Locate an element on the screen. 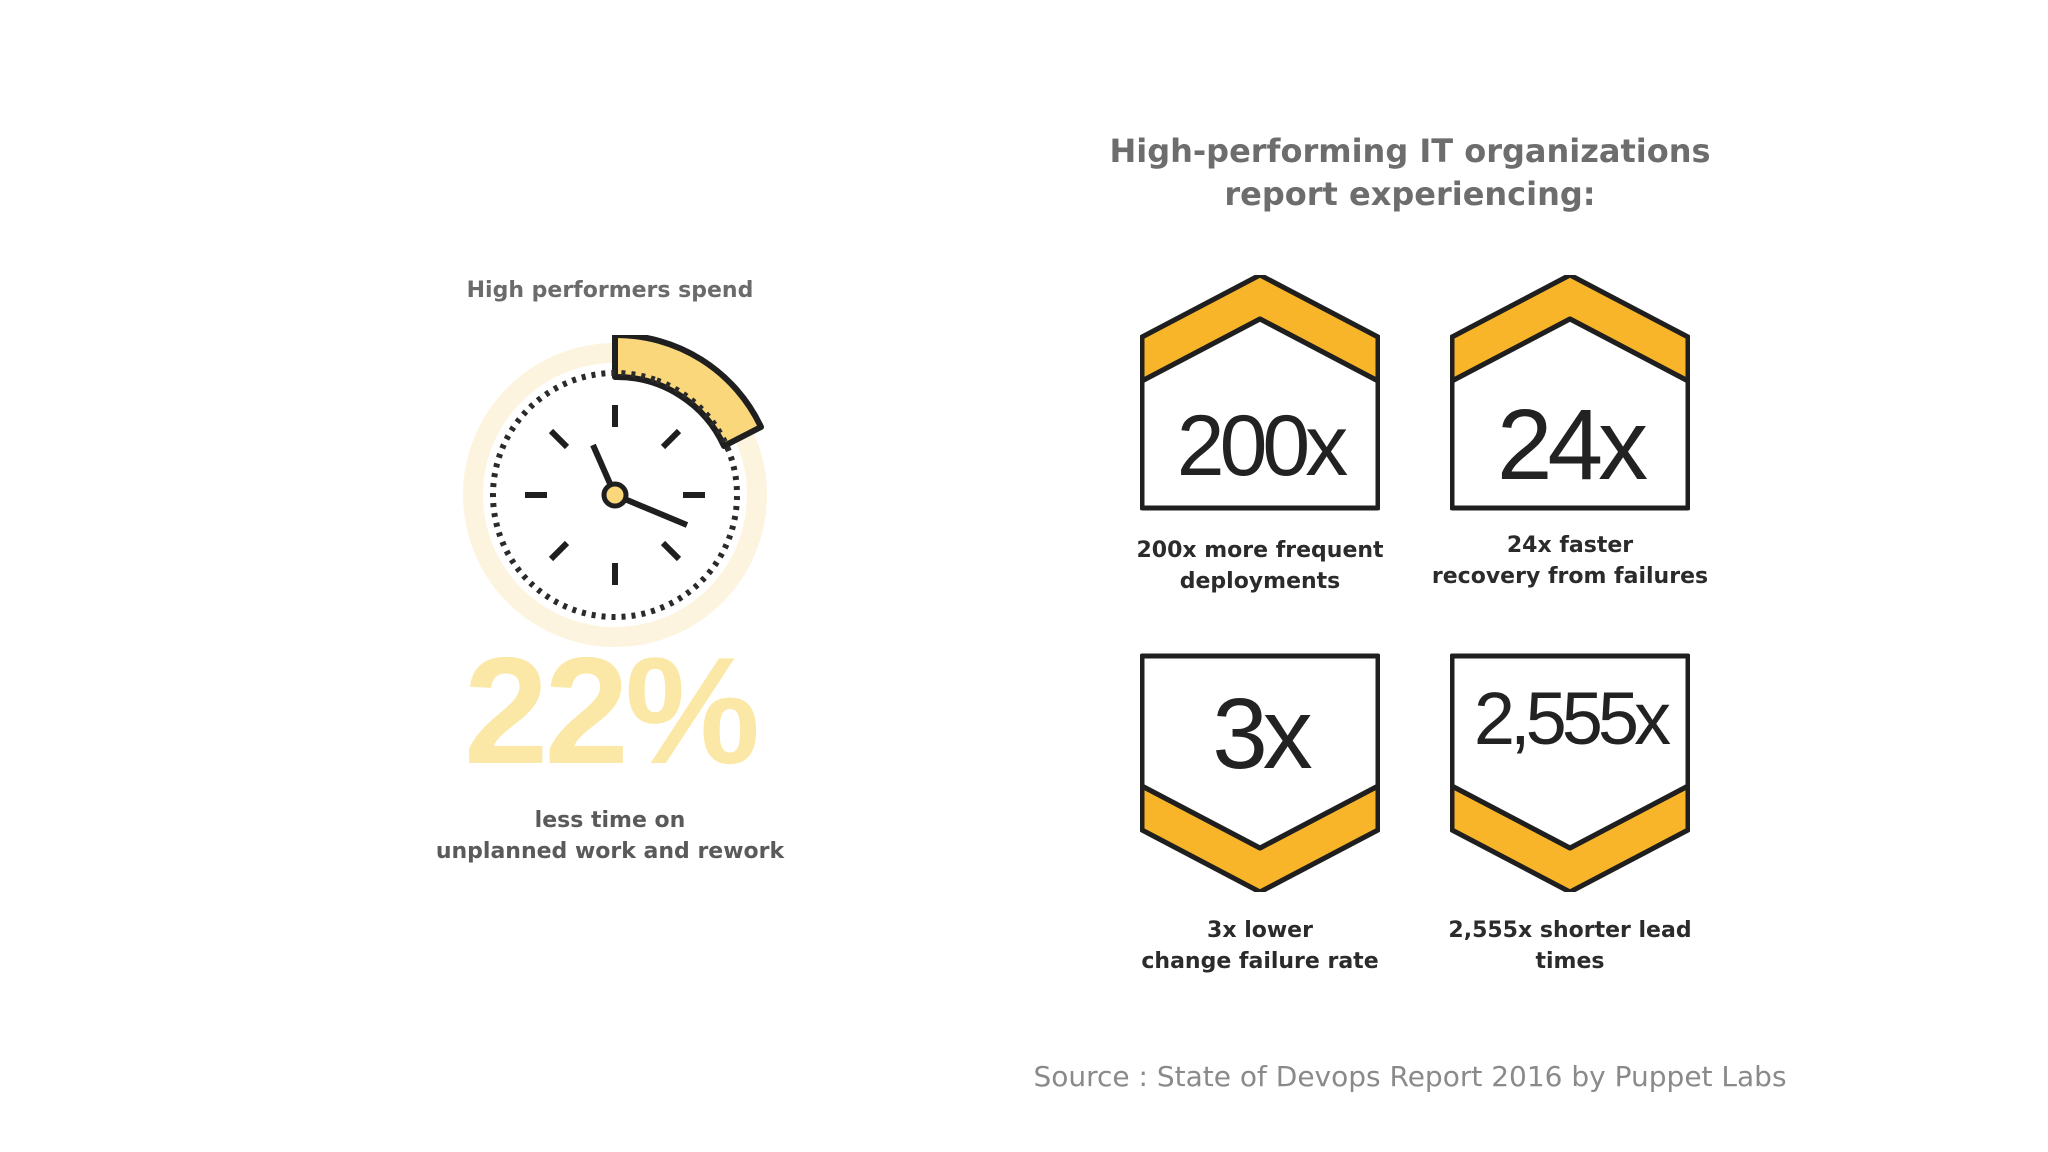 The image size is (2048, 1152). badge-value: 200x is located at coordinates (1262, 446).